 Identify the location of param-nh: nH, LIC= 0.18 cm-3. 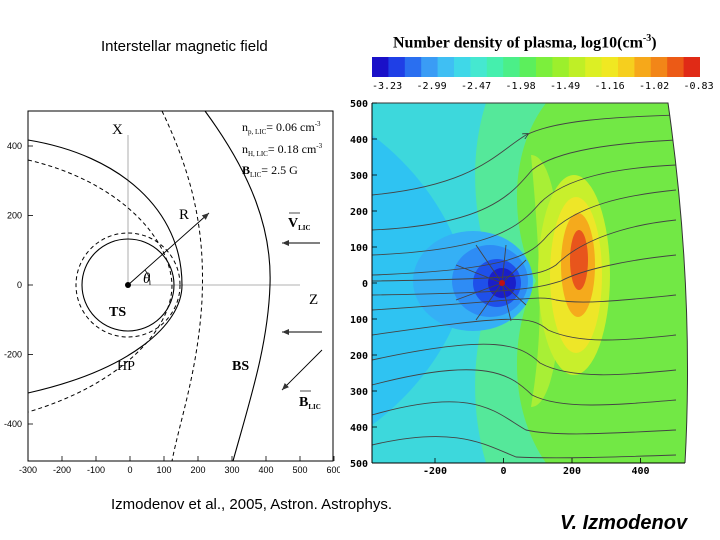
(282, 150).